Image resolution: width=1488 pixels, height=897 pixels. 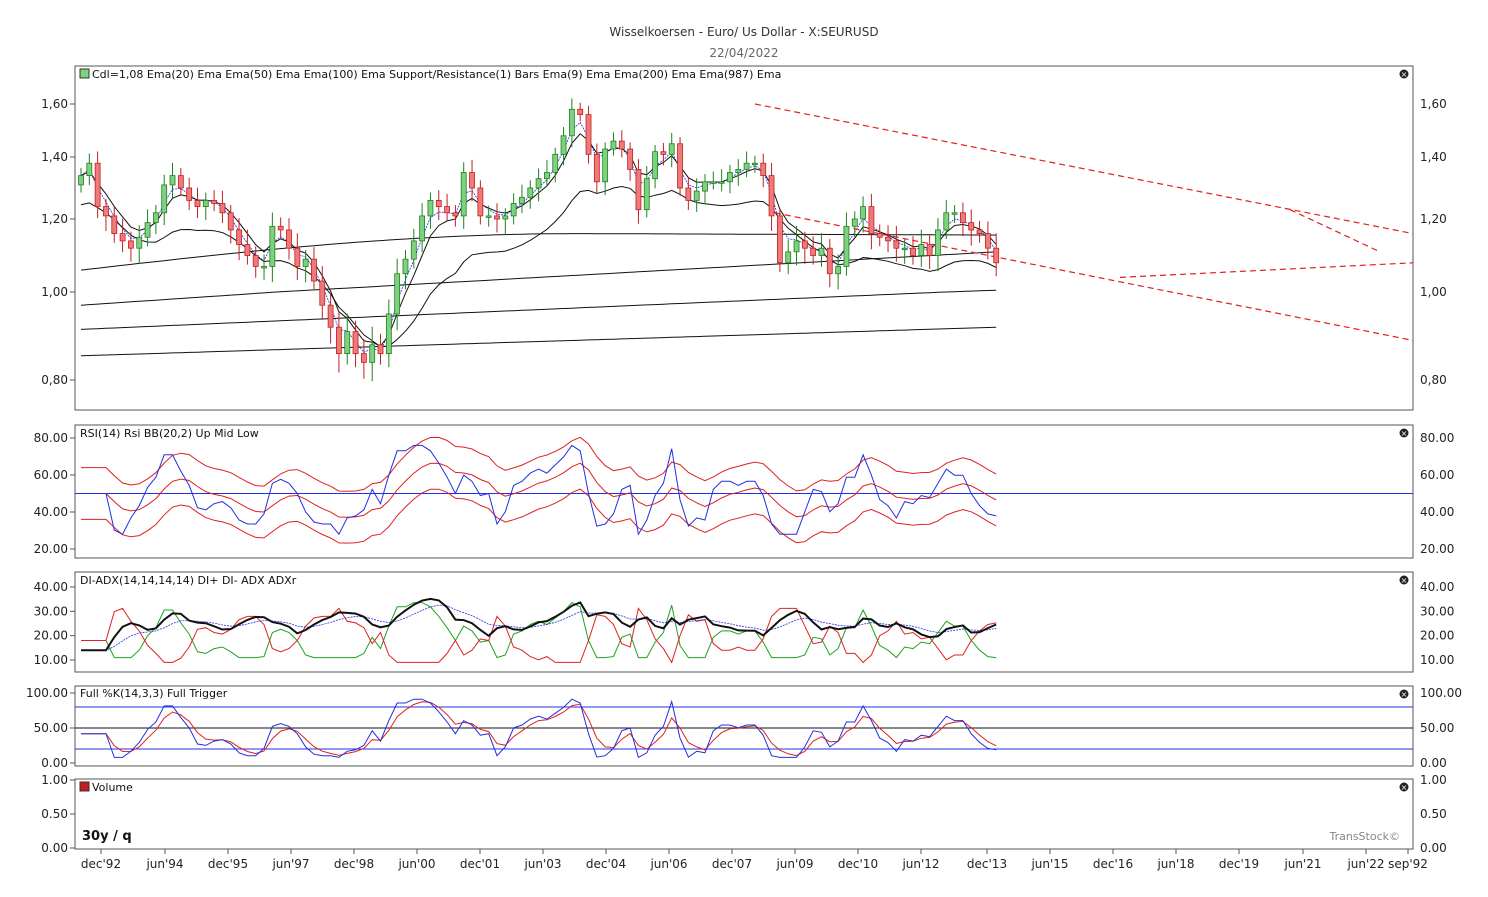 I want to click on adx-close-button: ×, so click(x=1404, y=580).